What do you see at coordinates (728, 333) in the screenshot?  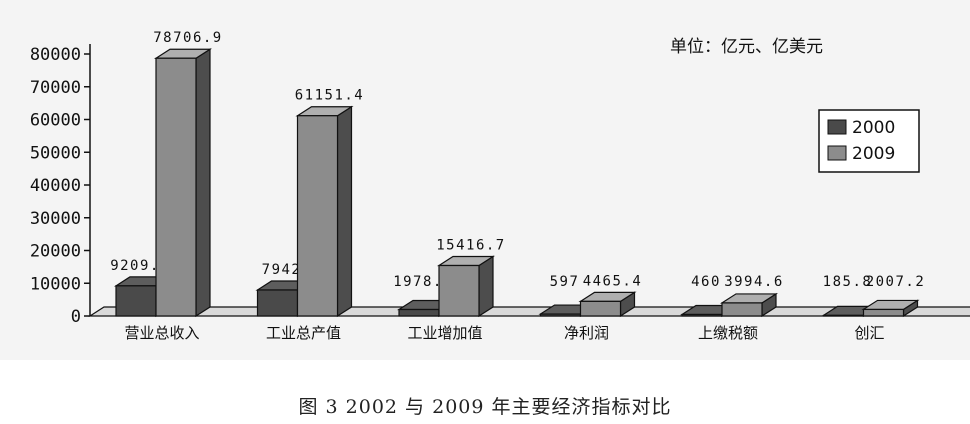 I see `x-category-label: 上缴税额` at bounding box center [728, 333].